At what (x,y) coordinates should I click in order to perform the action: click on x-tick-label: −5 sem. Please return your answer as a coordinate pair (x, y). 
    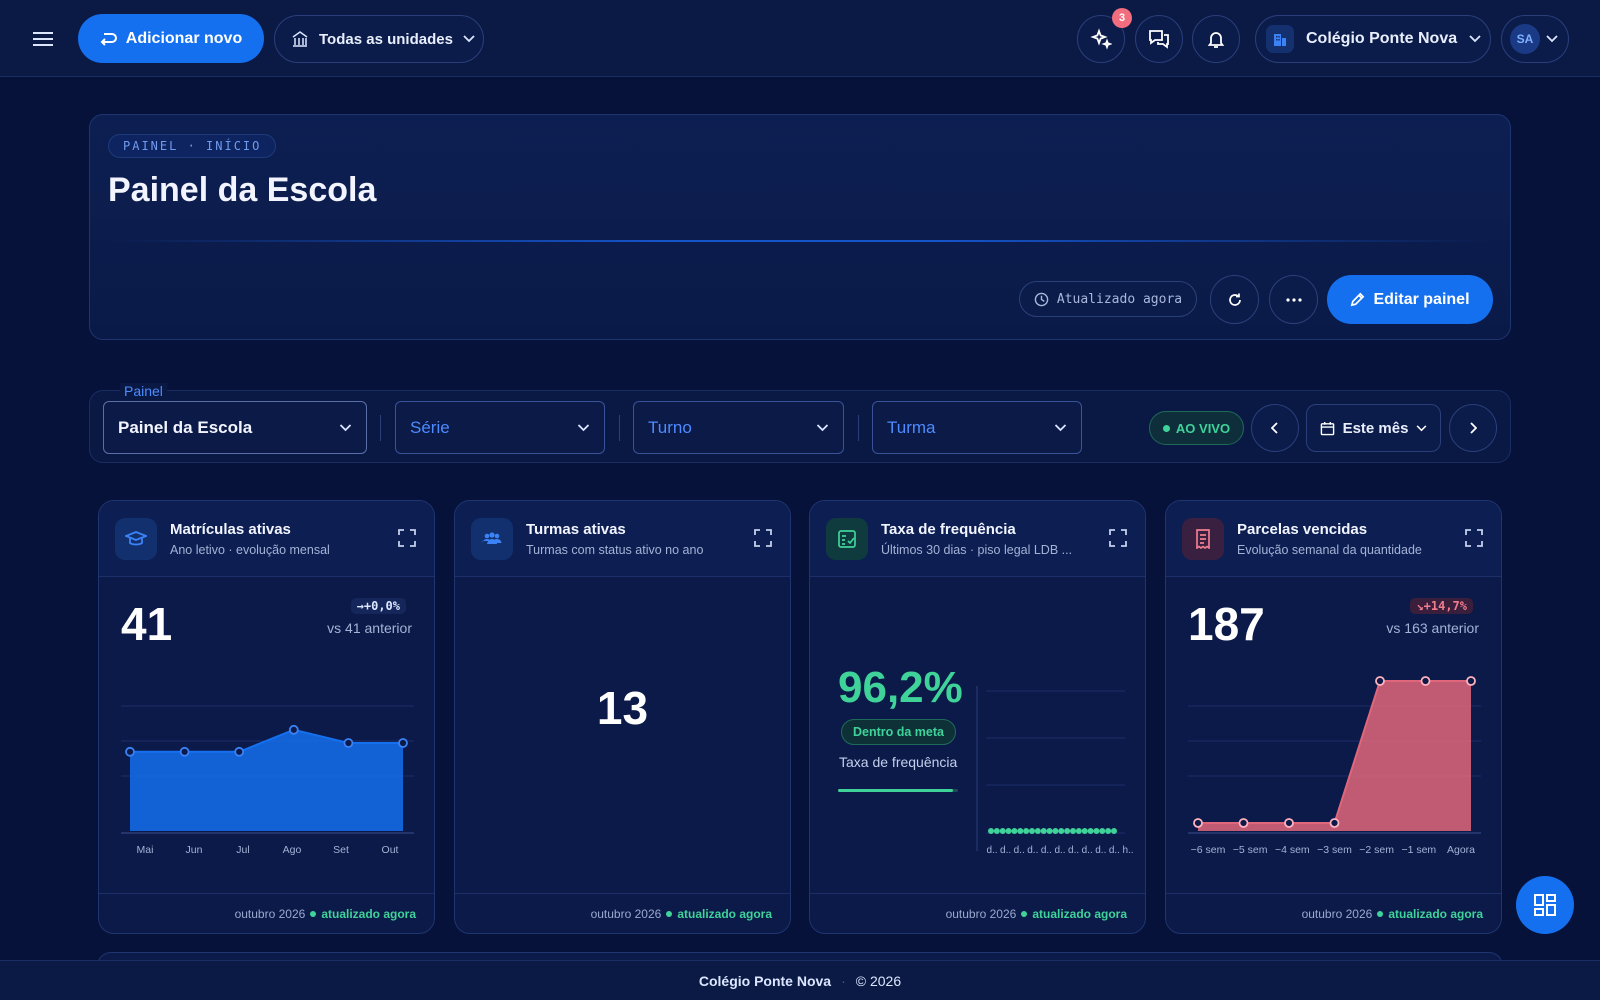
    Looking at the image, I should click on (1250, 850).